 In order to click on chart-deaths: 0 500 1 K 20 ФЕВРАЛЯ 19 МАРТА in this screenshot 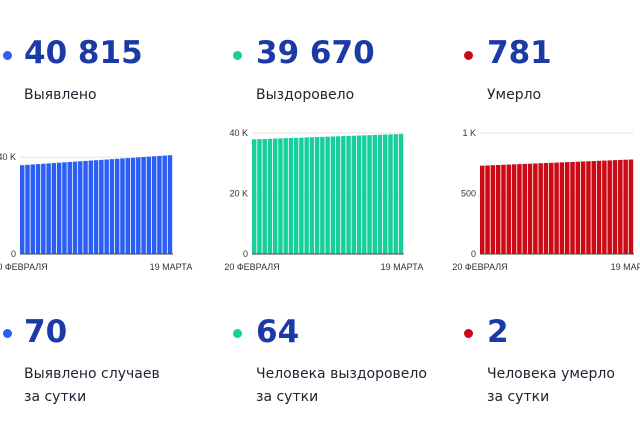, I will do `click(546, 202)`.